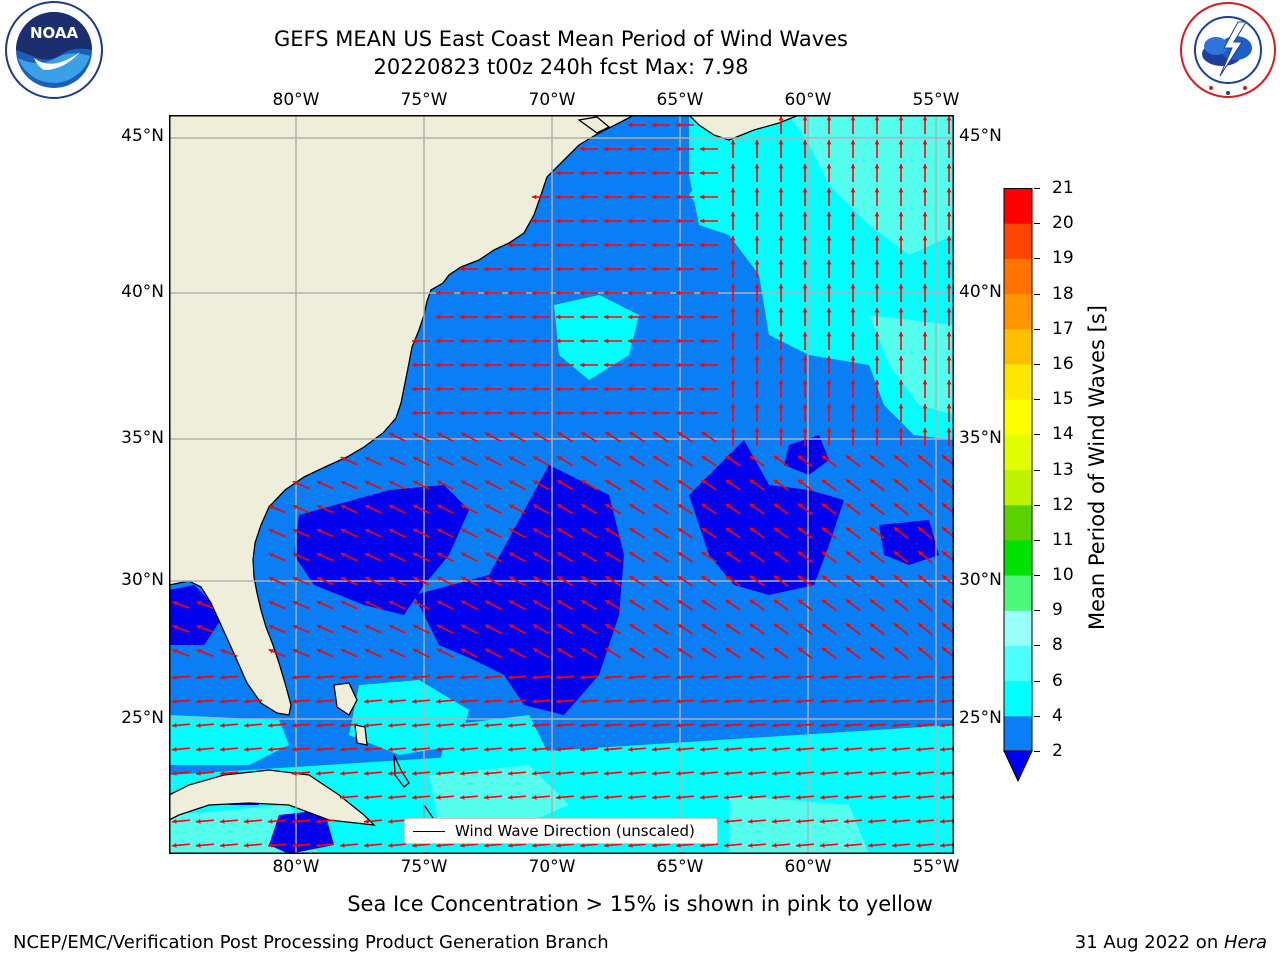 Image resolution: width=1280 pixels, height=960 pixels. I want to click on colorbar-label: Mean Period of Wind Waves [s], so click(1097, 467).